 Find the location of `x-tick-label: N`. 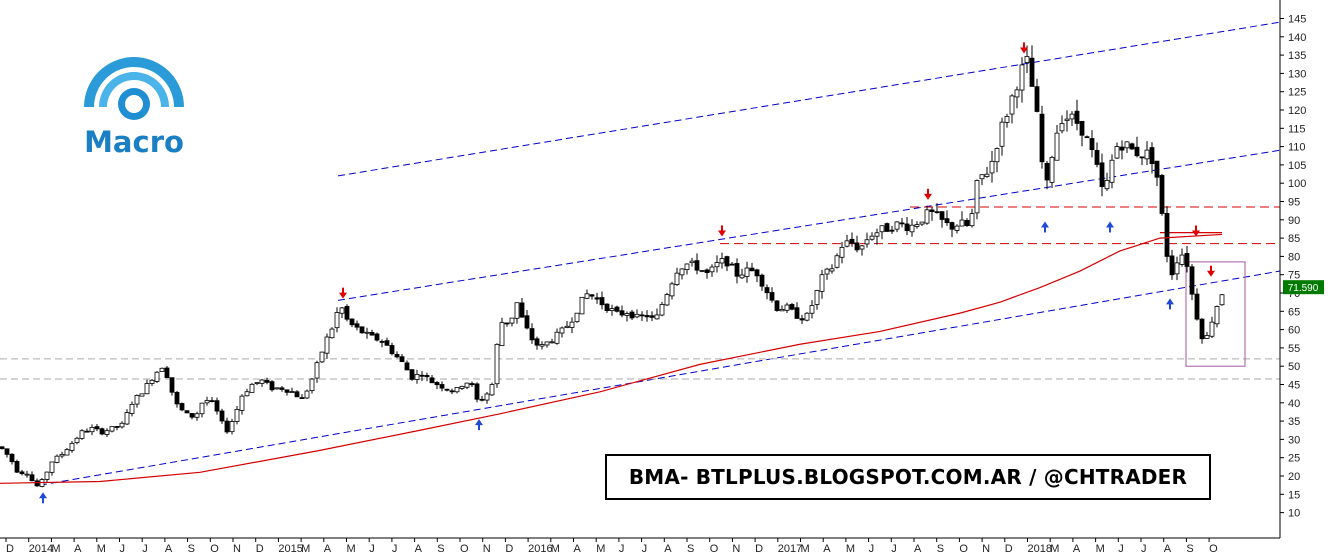

x-tick-label: N is located at coordinates (487, 549).